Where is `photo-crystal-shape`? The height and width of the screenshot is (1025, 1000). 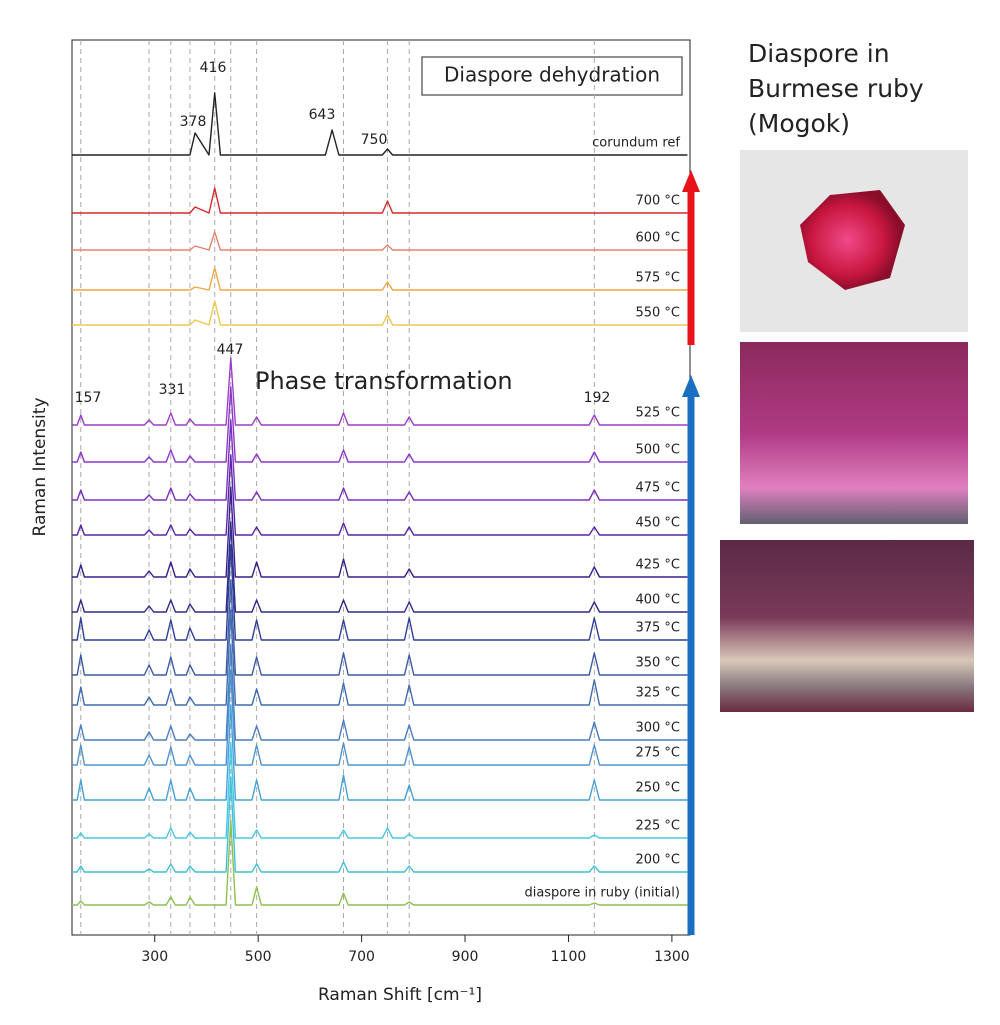 photo-crystal-shape is located at coordinates (852, 240).